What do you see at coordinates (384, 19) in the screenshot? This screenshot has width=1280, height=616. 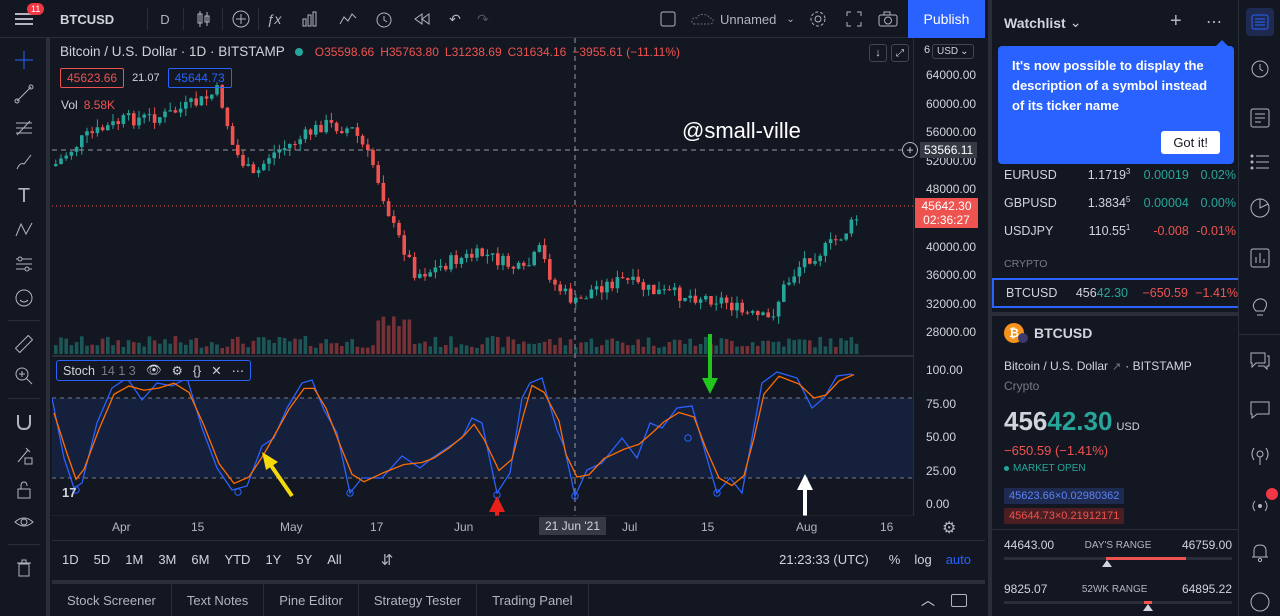 I see `alert-icon` at bounding box center [384, 19].